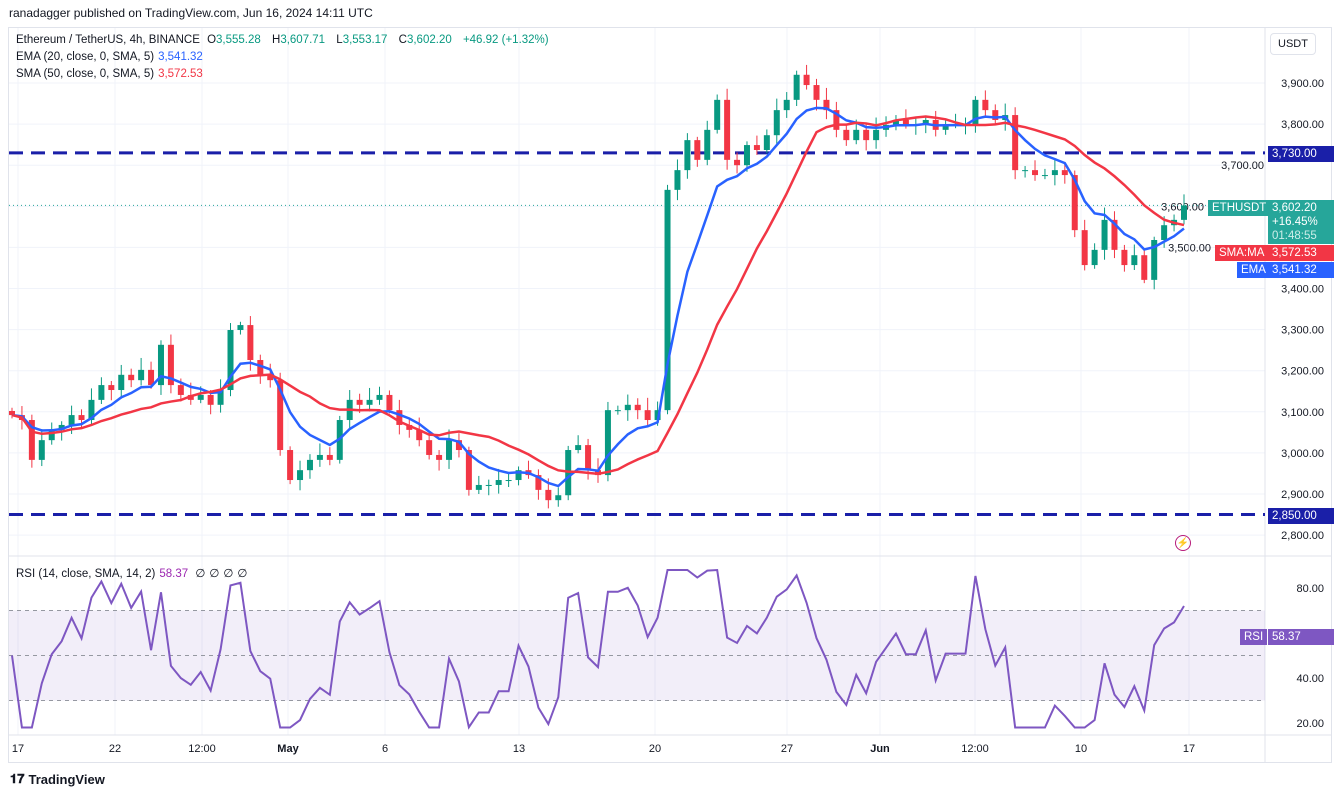 The image size is (1340, 793). What do you see at coordinates (1242, 253) in the screenshot?
I see `sma-name-tag: SMA:MA` at bounding box center [1242, 253].